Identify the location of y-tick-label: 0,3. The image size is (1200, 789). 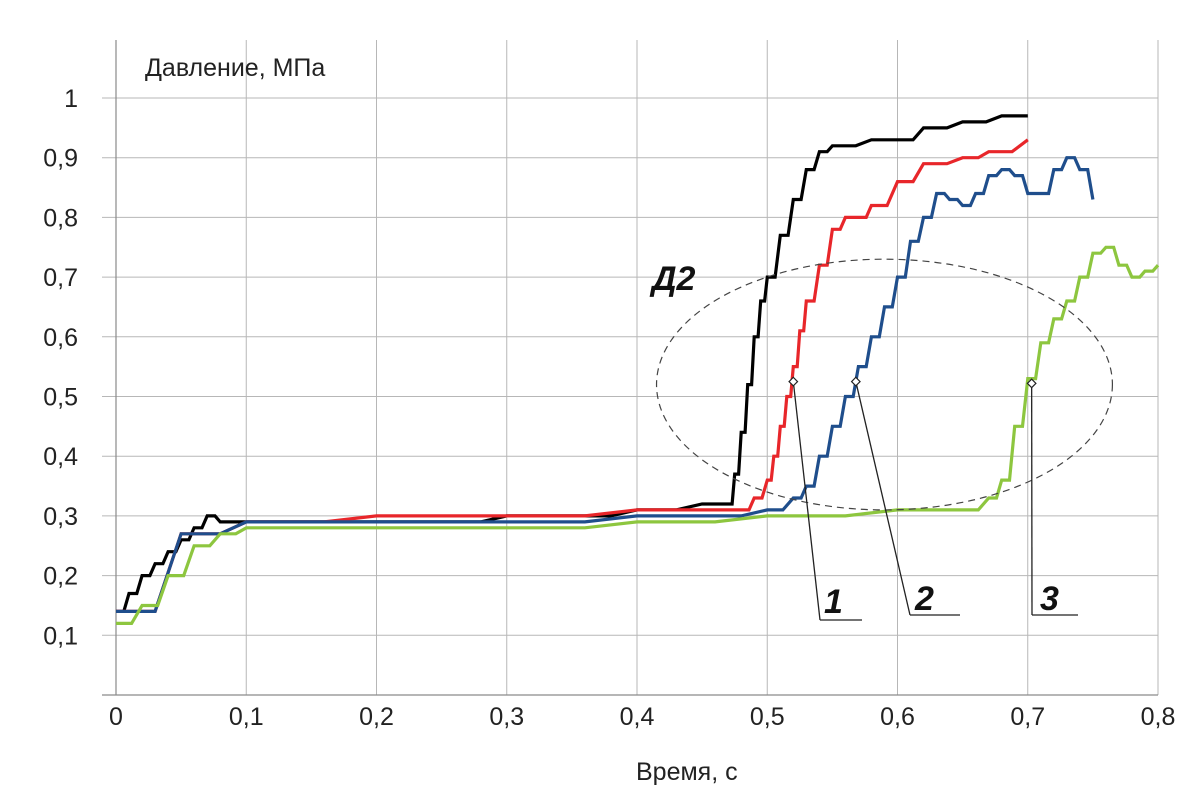
(60, 517).